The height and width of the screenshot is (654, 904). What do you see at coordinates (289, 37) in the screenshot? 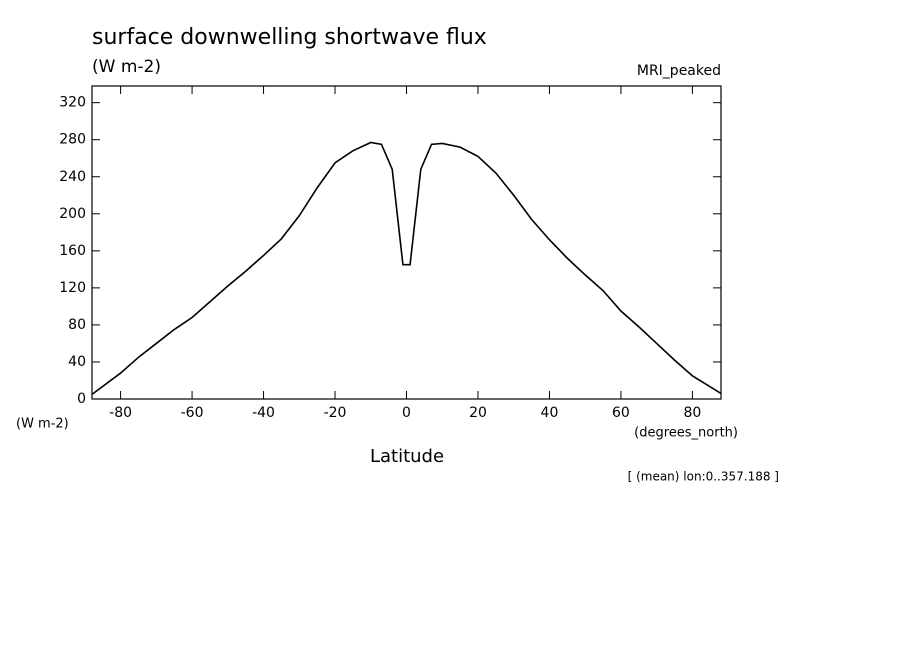
I see `chart-title: surface downwelling shortwave flux` at bounding box center [289, 37].